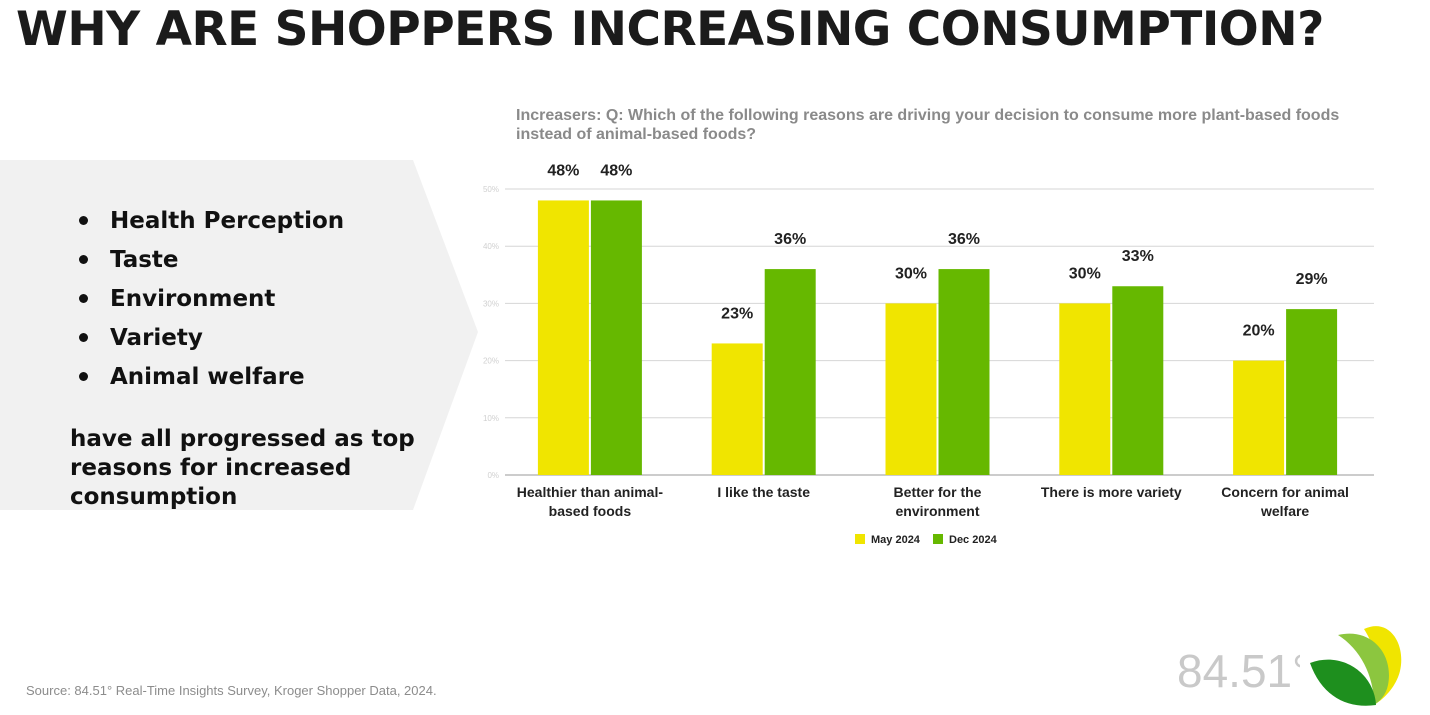 This screenshot has height=715, width=1430. I want to click on y-tick-label: 20%, so click(491, 361).